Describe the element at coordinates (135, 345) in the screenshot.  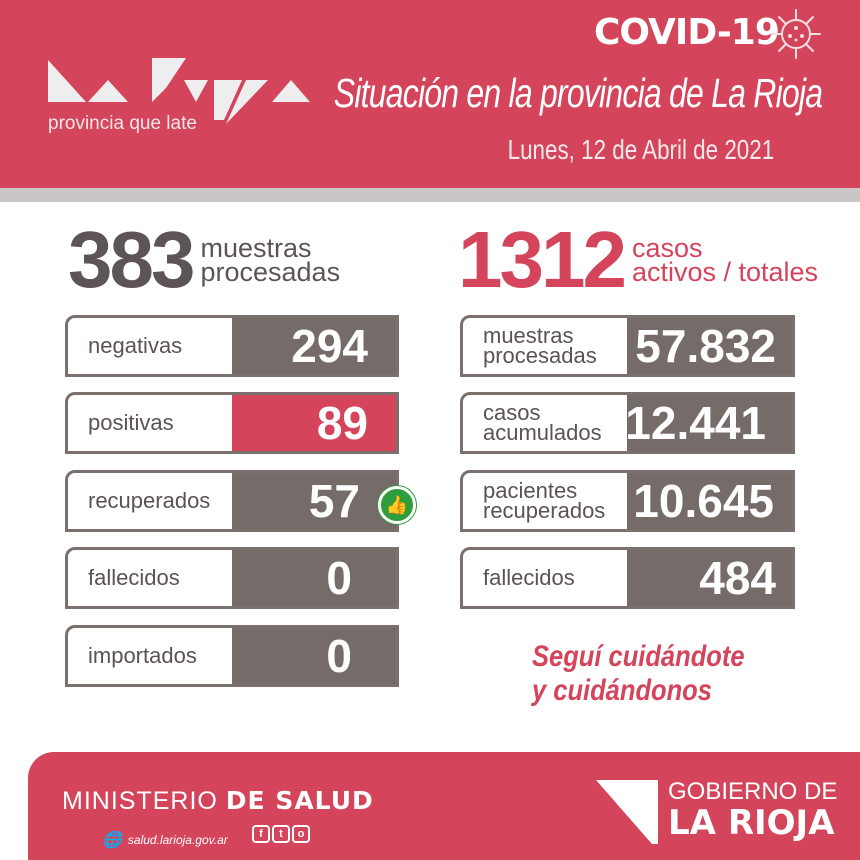
I see `stat-label: negativas` at that location.